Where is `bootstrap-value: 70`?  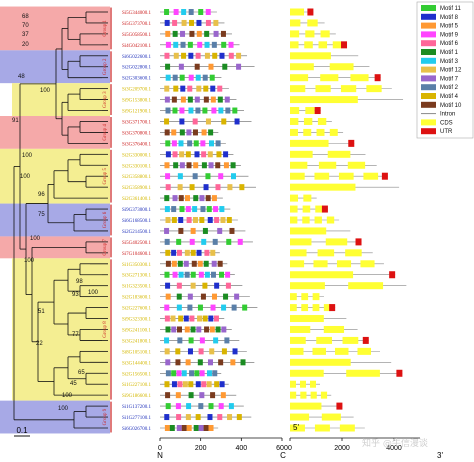
bootstrap-value: 70 is located at coordinates (25, 26).